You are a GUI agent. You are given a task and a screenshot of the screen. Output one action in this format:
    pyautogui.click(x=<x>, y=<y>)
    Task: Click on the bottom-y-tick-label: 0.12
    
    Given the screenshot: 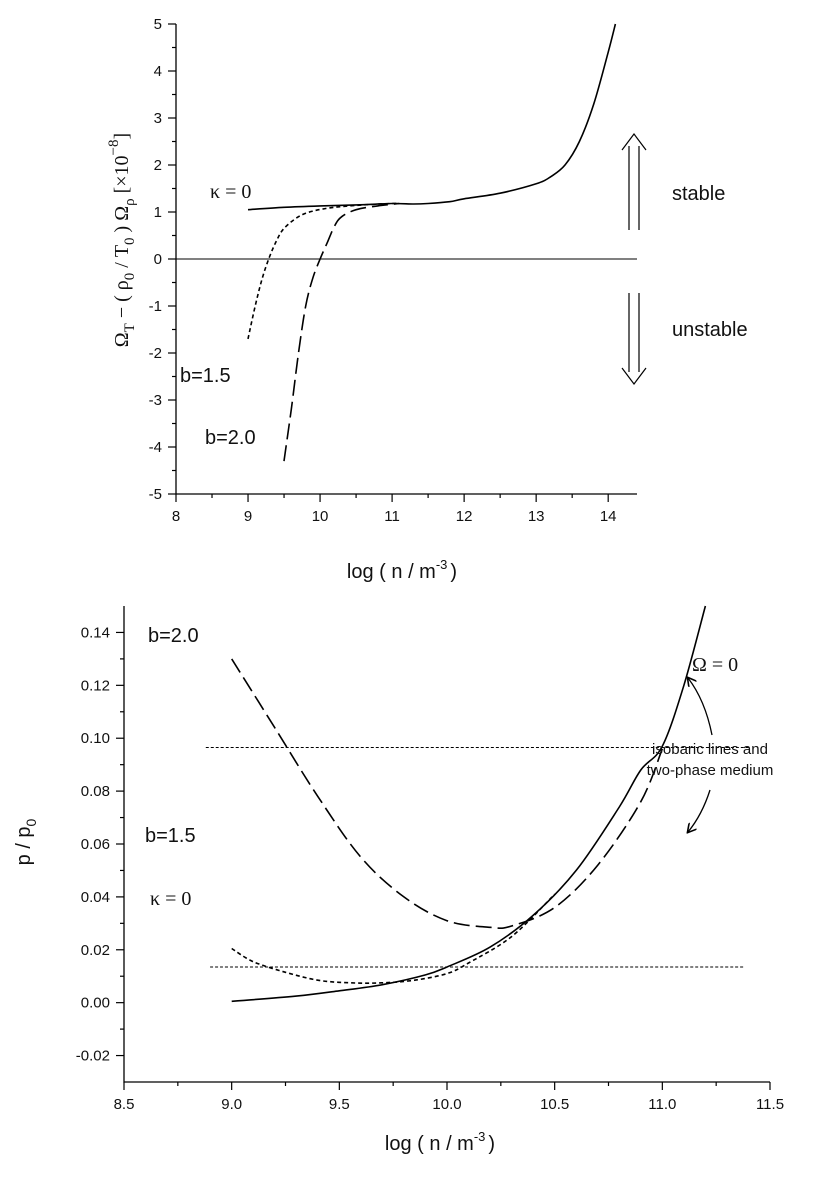 What is the action you would take?
    pyautogui.click(x=95, y=685)
    